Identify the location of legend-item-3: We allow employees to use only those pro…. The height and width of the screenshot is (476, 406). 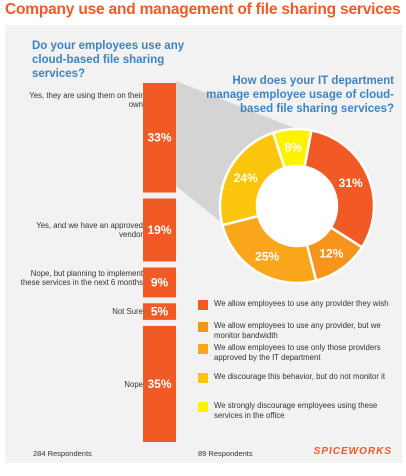
(298, 355).